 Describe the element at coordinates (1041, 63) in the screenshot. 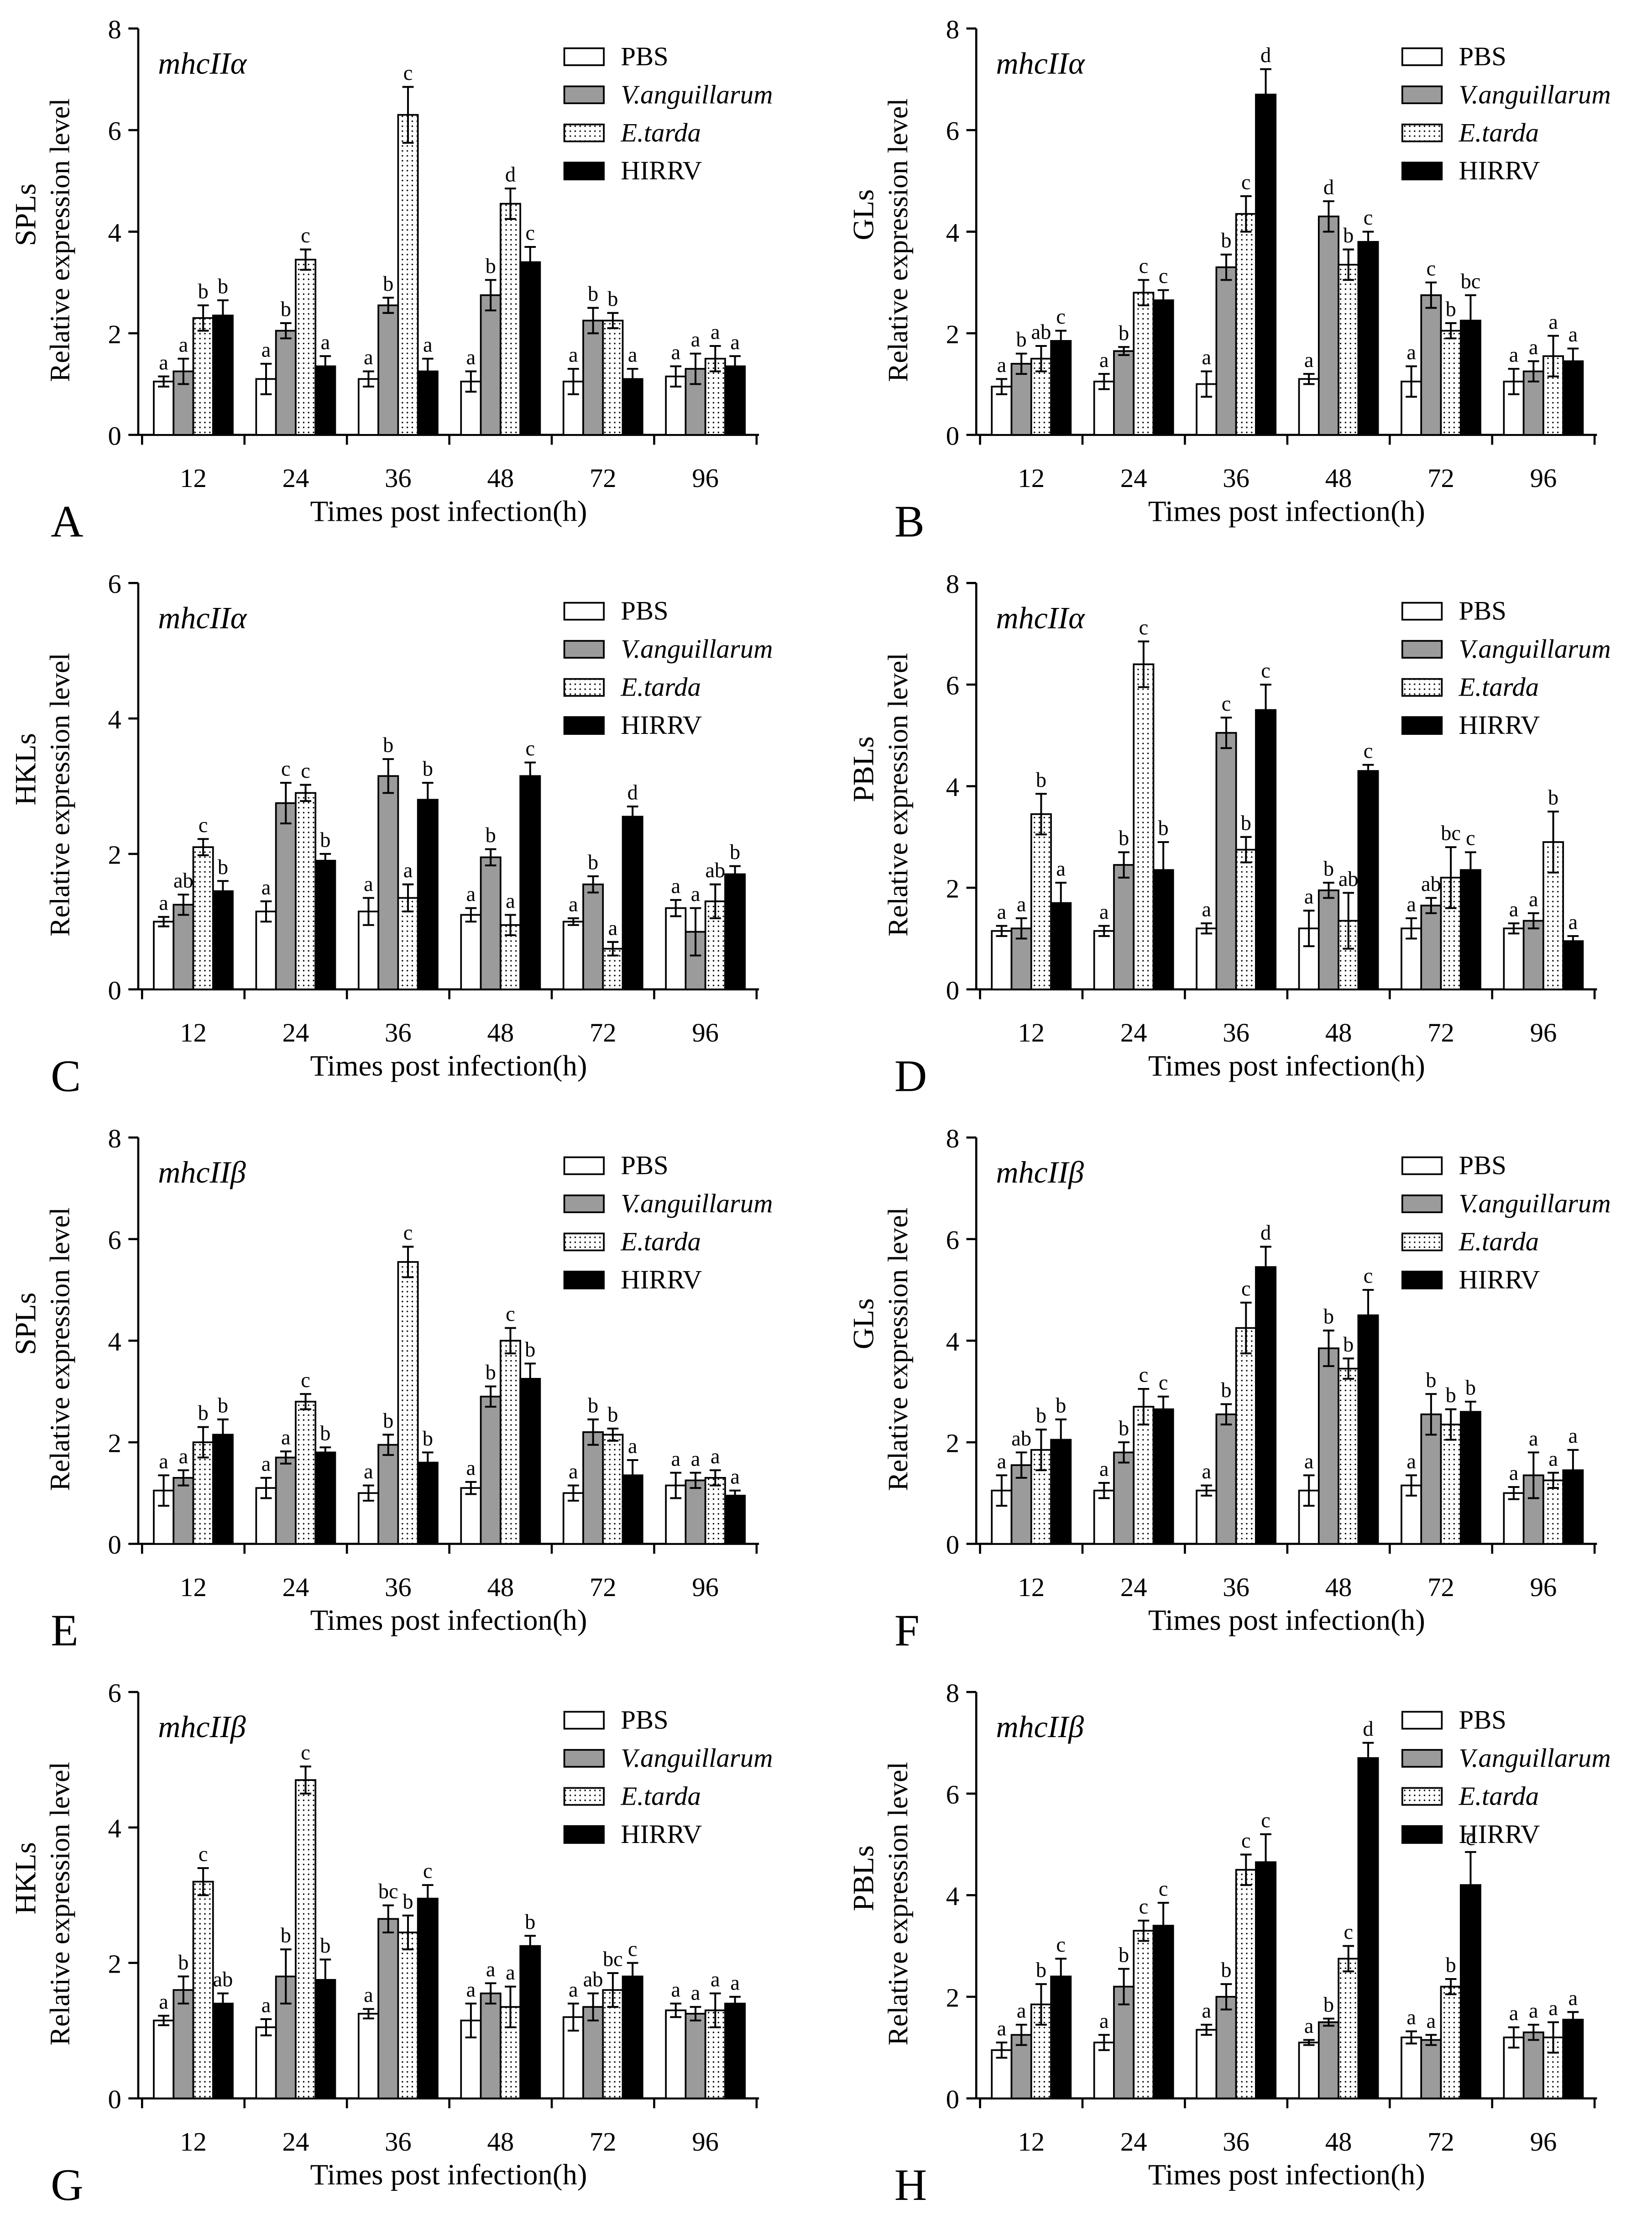

I see `gene-label: mhcIIα` at that location.